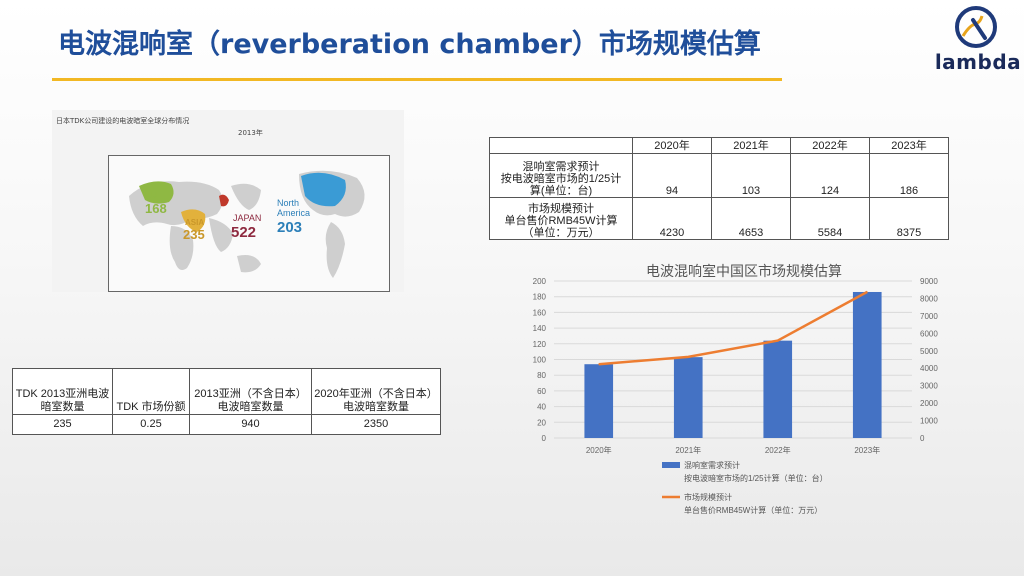 The height and width of the screenshot is (576, 1024). I want to click on map-label-north-america: North America, so click(294, 208).